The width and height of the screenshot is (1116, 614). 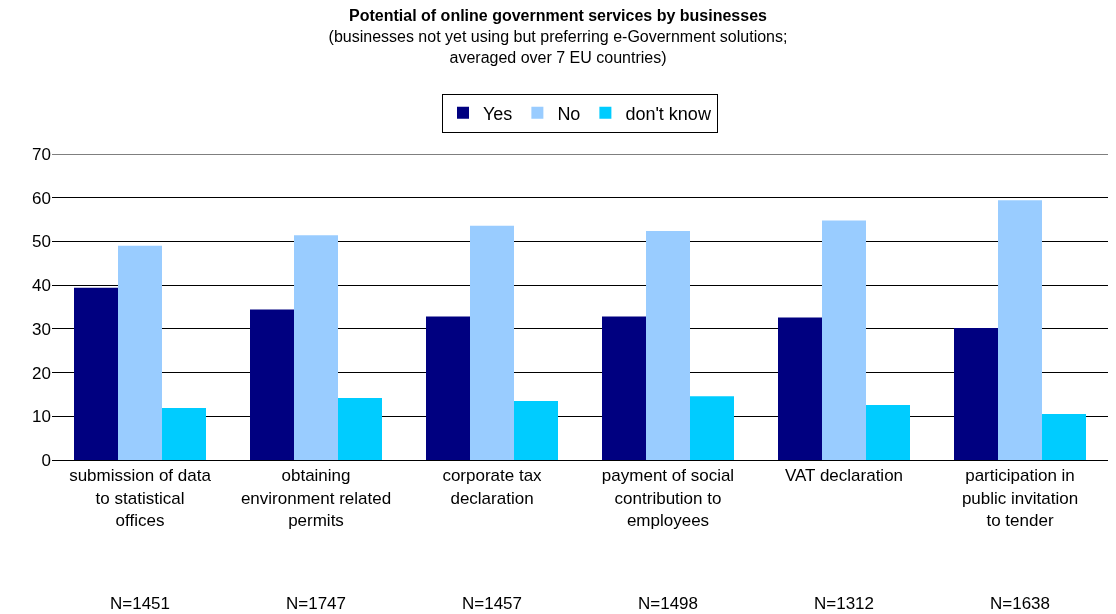 What do you see at coordinates (668, 113) in the screenshot?
I see `legend-label: don't know` at bounding box center [668, 113].